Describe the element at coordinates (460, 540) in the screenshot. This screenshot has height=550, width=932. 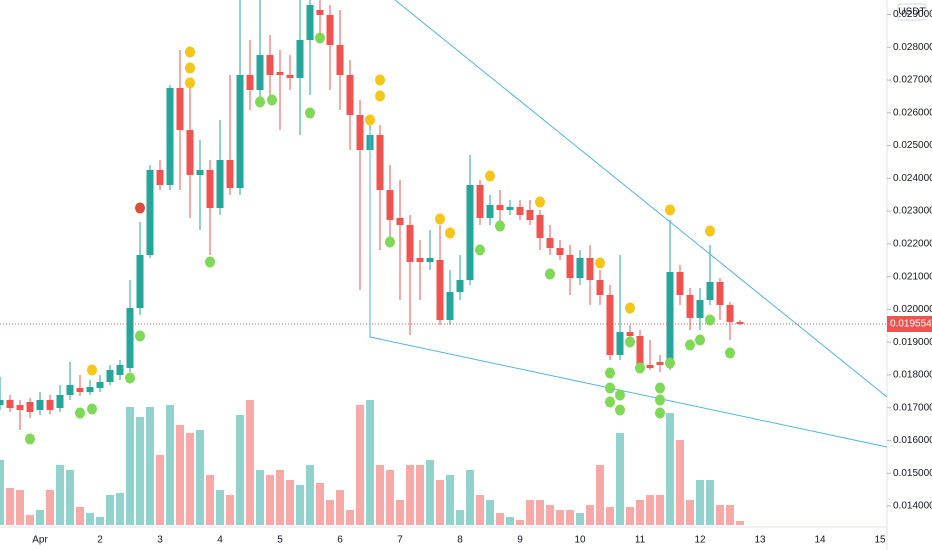
I see `x-tick-label: 8` at that location.